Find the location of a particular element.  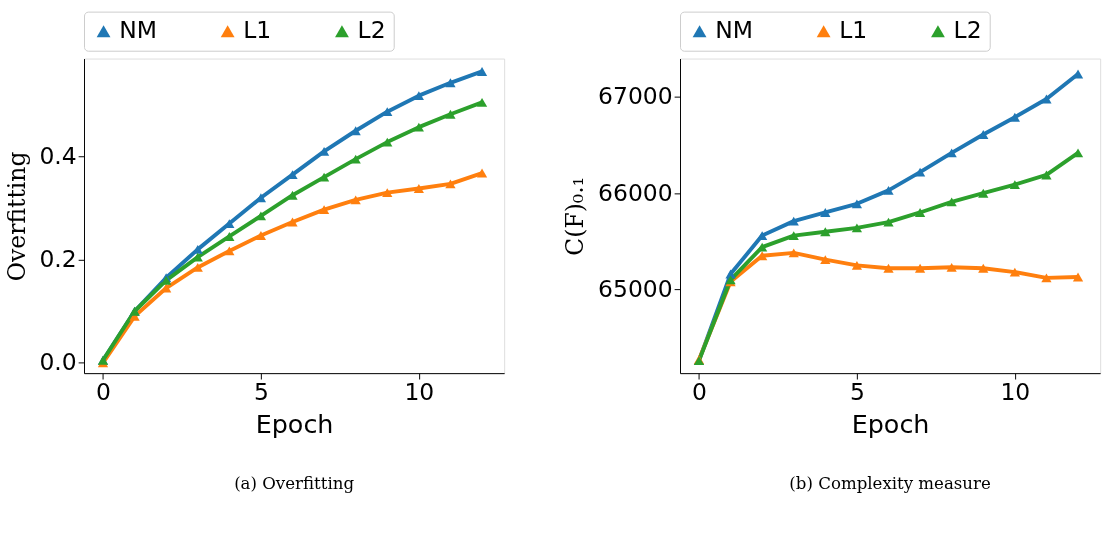

y-tick-label: 0.0 is located at coordinates (58, 362).